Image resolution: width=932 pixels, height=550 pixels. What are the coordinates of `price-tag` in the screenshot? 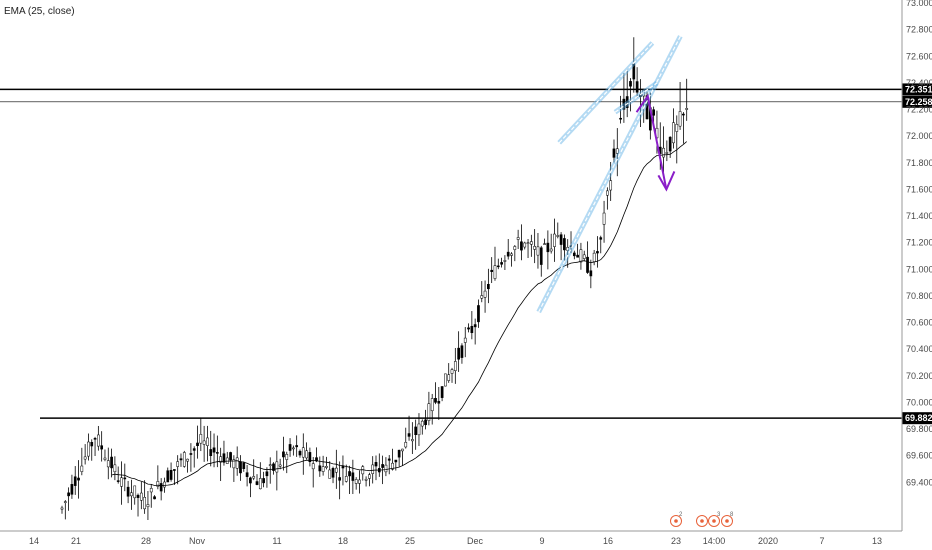 It's located at (917, 89).